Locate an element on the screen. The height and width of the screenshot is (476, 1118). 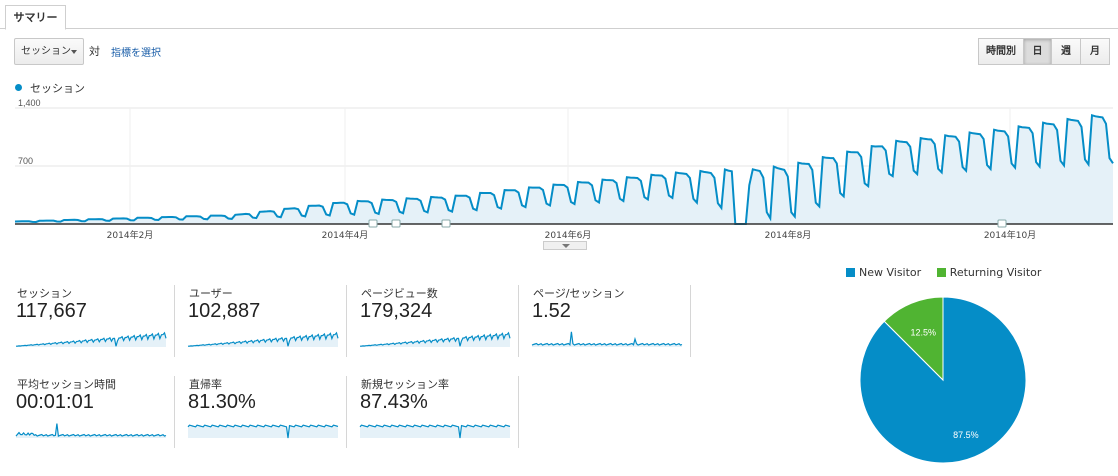
chart-legend: セッション is located at coordinates (50, 88).